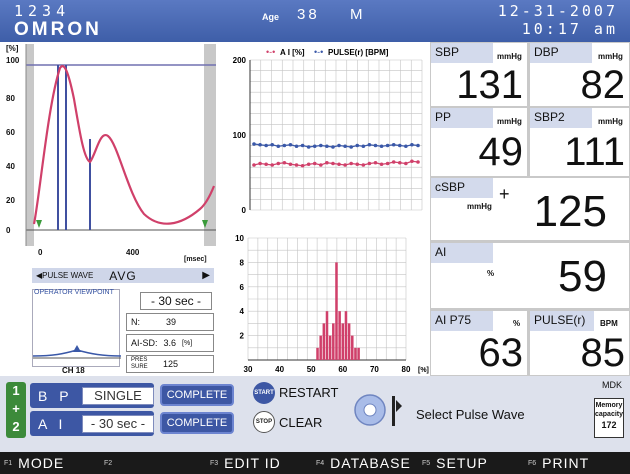 Image resolution: width=630 pixels, height=474 pixels. I want to click on pulse-label: PULSE(r), so click(562, 321).